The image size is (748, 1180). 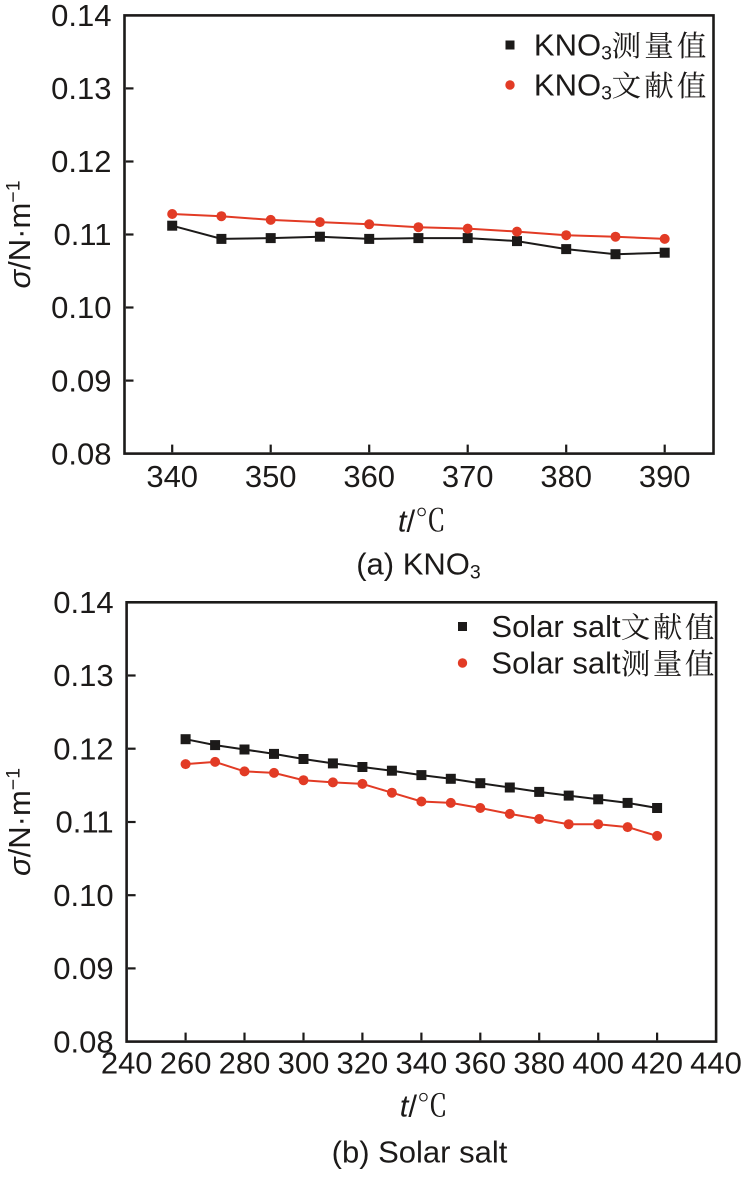 What do you see at coordinates (245, 1063) in the screenshot?
I see `svg-text: 280` at bounding box center [245, 1063].